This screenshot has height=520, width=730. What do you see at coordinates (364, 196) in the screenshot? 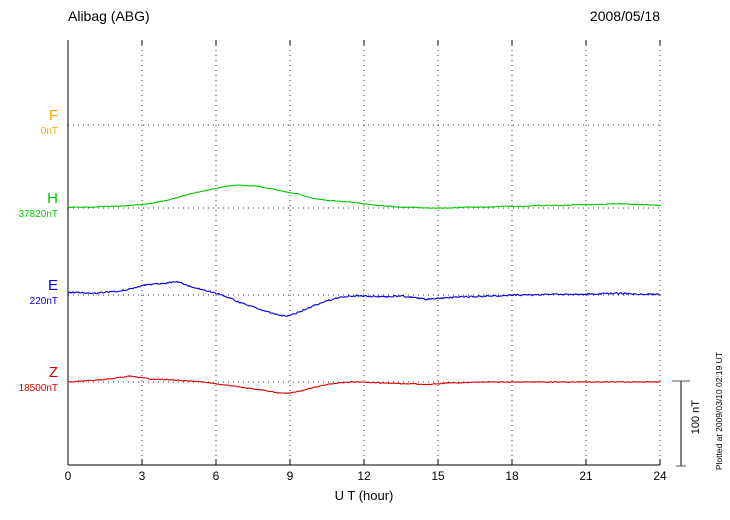
I see `trace-h` at bounding box center [364, 196].